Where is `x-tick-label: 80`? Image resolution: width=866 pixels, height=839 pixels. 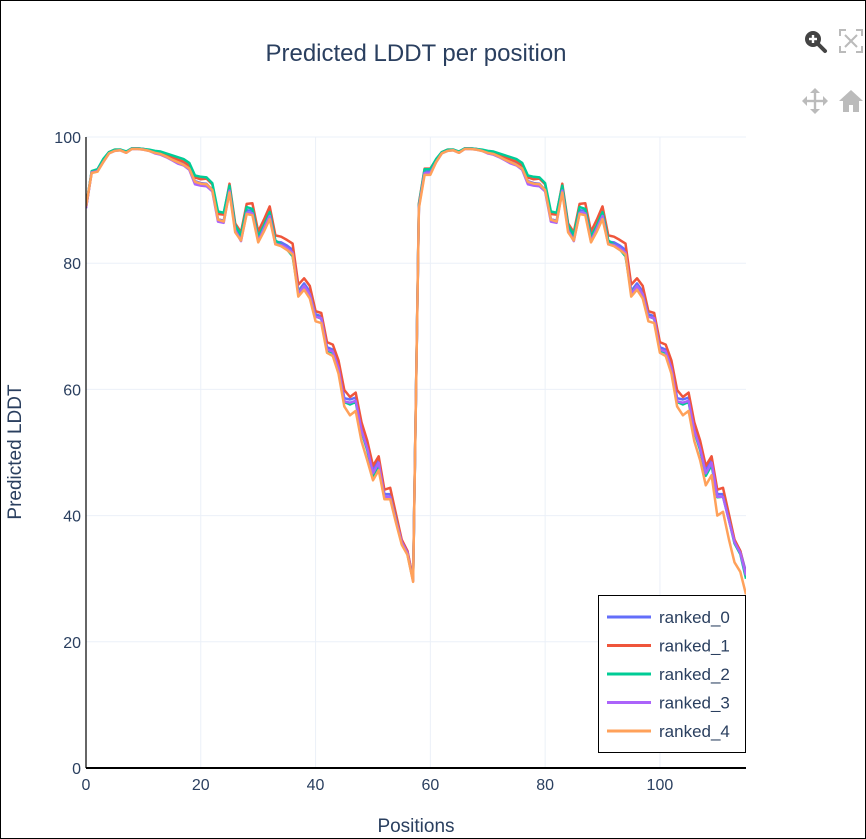 x-tick-label: 80 is located at coordinates (545, 785).